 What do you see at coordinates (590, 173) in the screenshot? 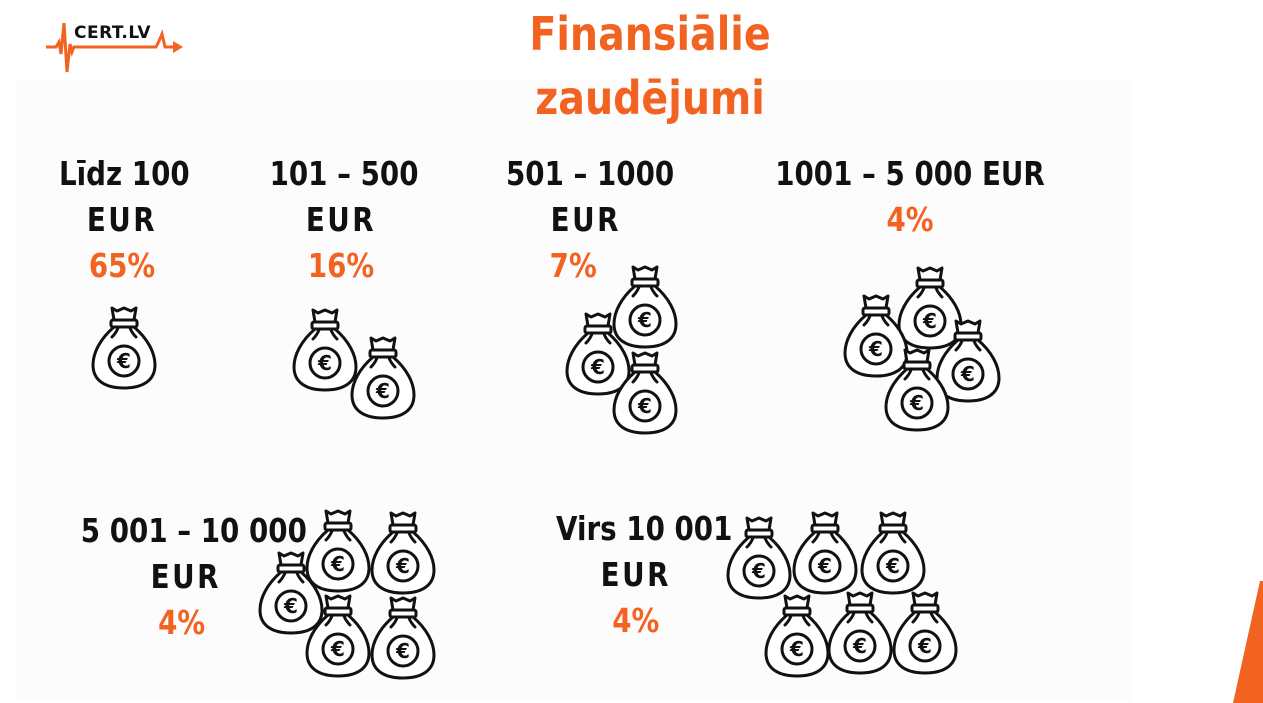
I see `range-label: 501 – 1000` at bounding box center [590, 173].